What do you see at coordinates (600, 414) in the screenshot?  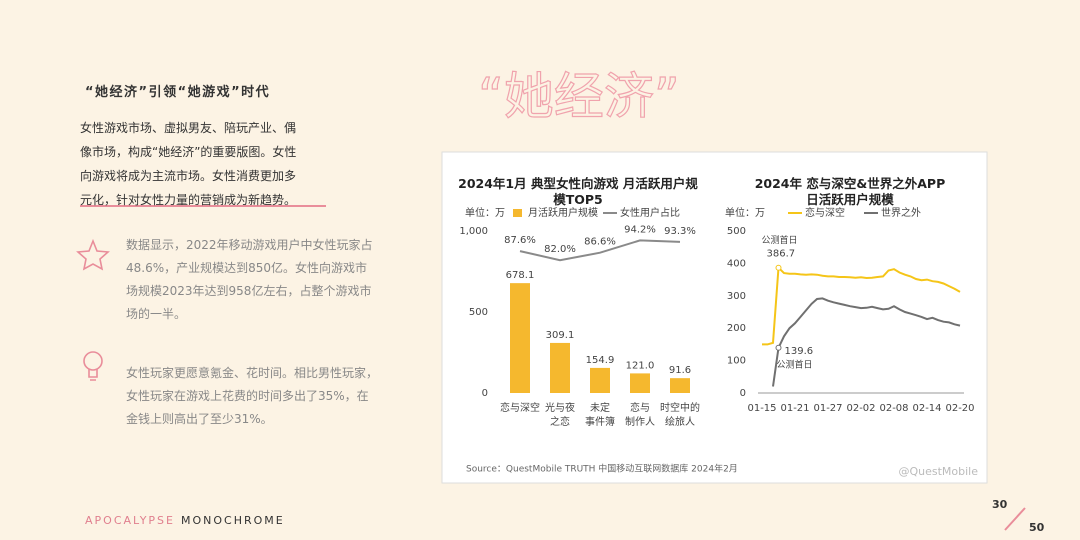 I see `x-tick-label: 未定事件簿` at bounding box center [600, 414].